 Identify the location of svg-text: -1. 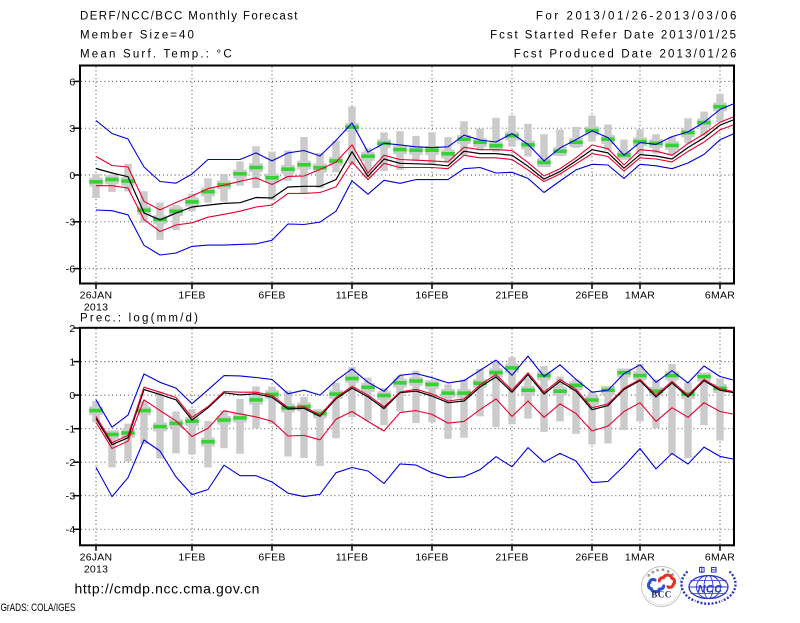
(71, 430).